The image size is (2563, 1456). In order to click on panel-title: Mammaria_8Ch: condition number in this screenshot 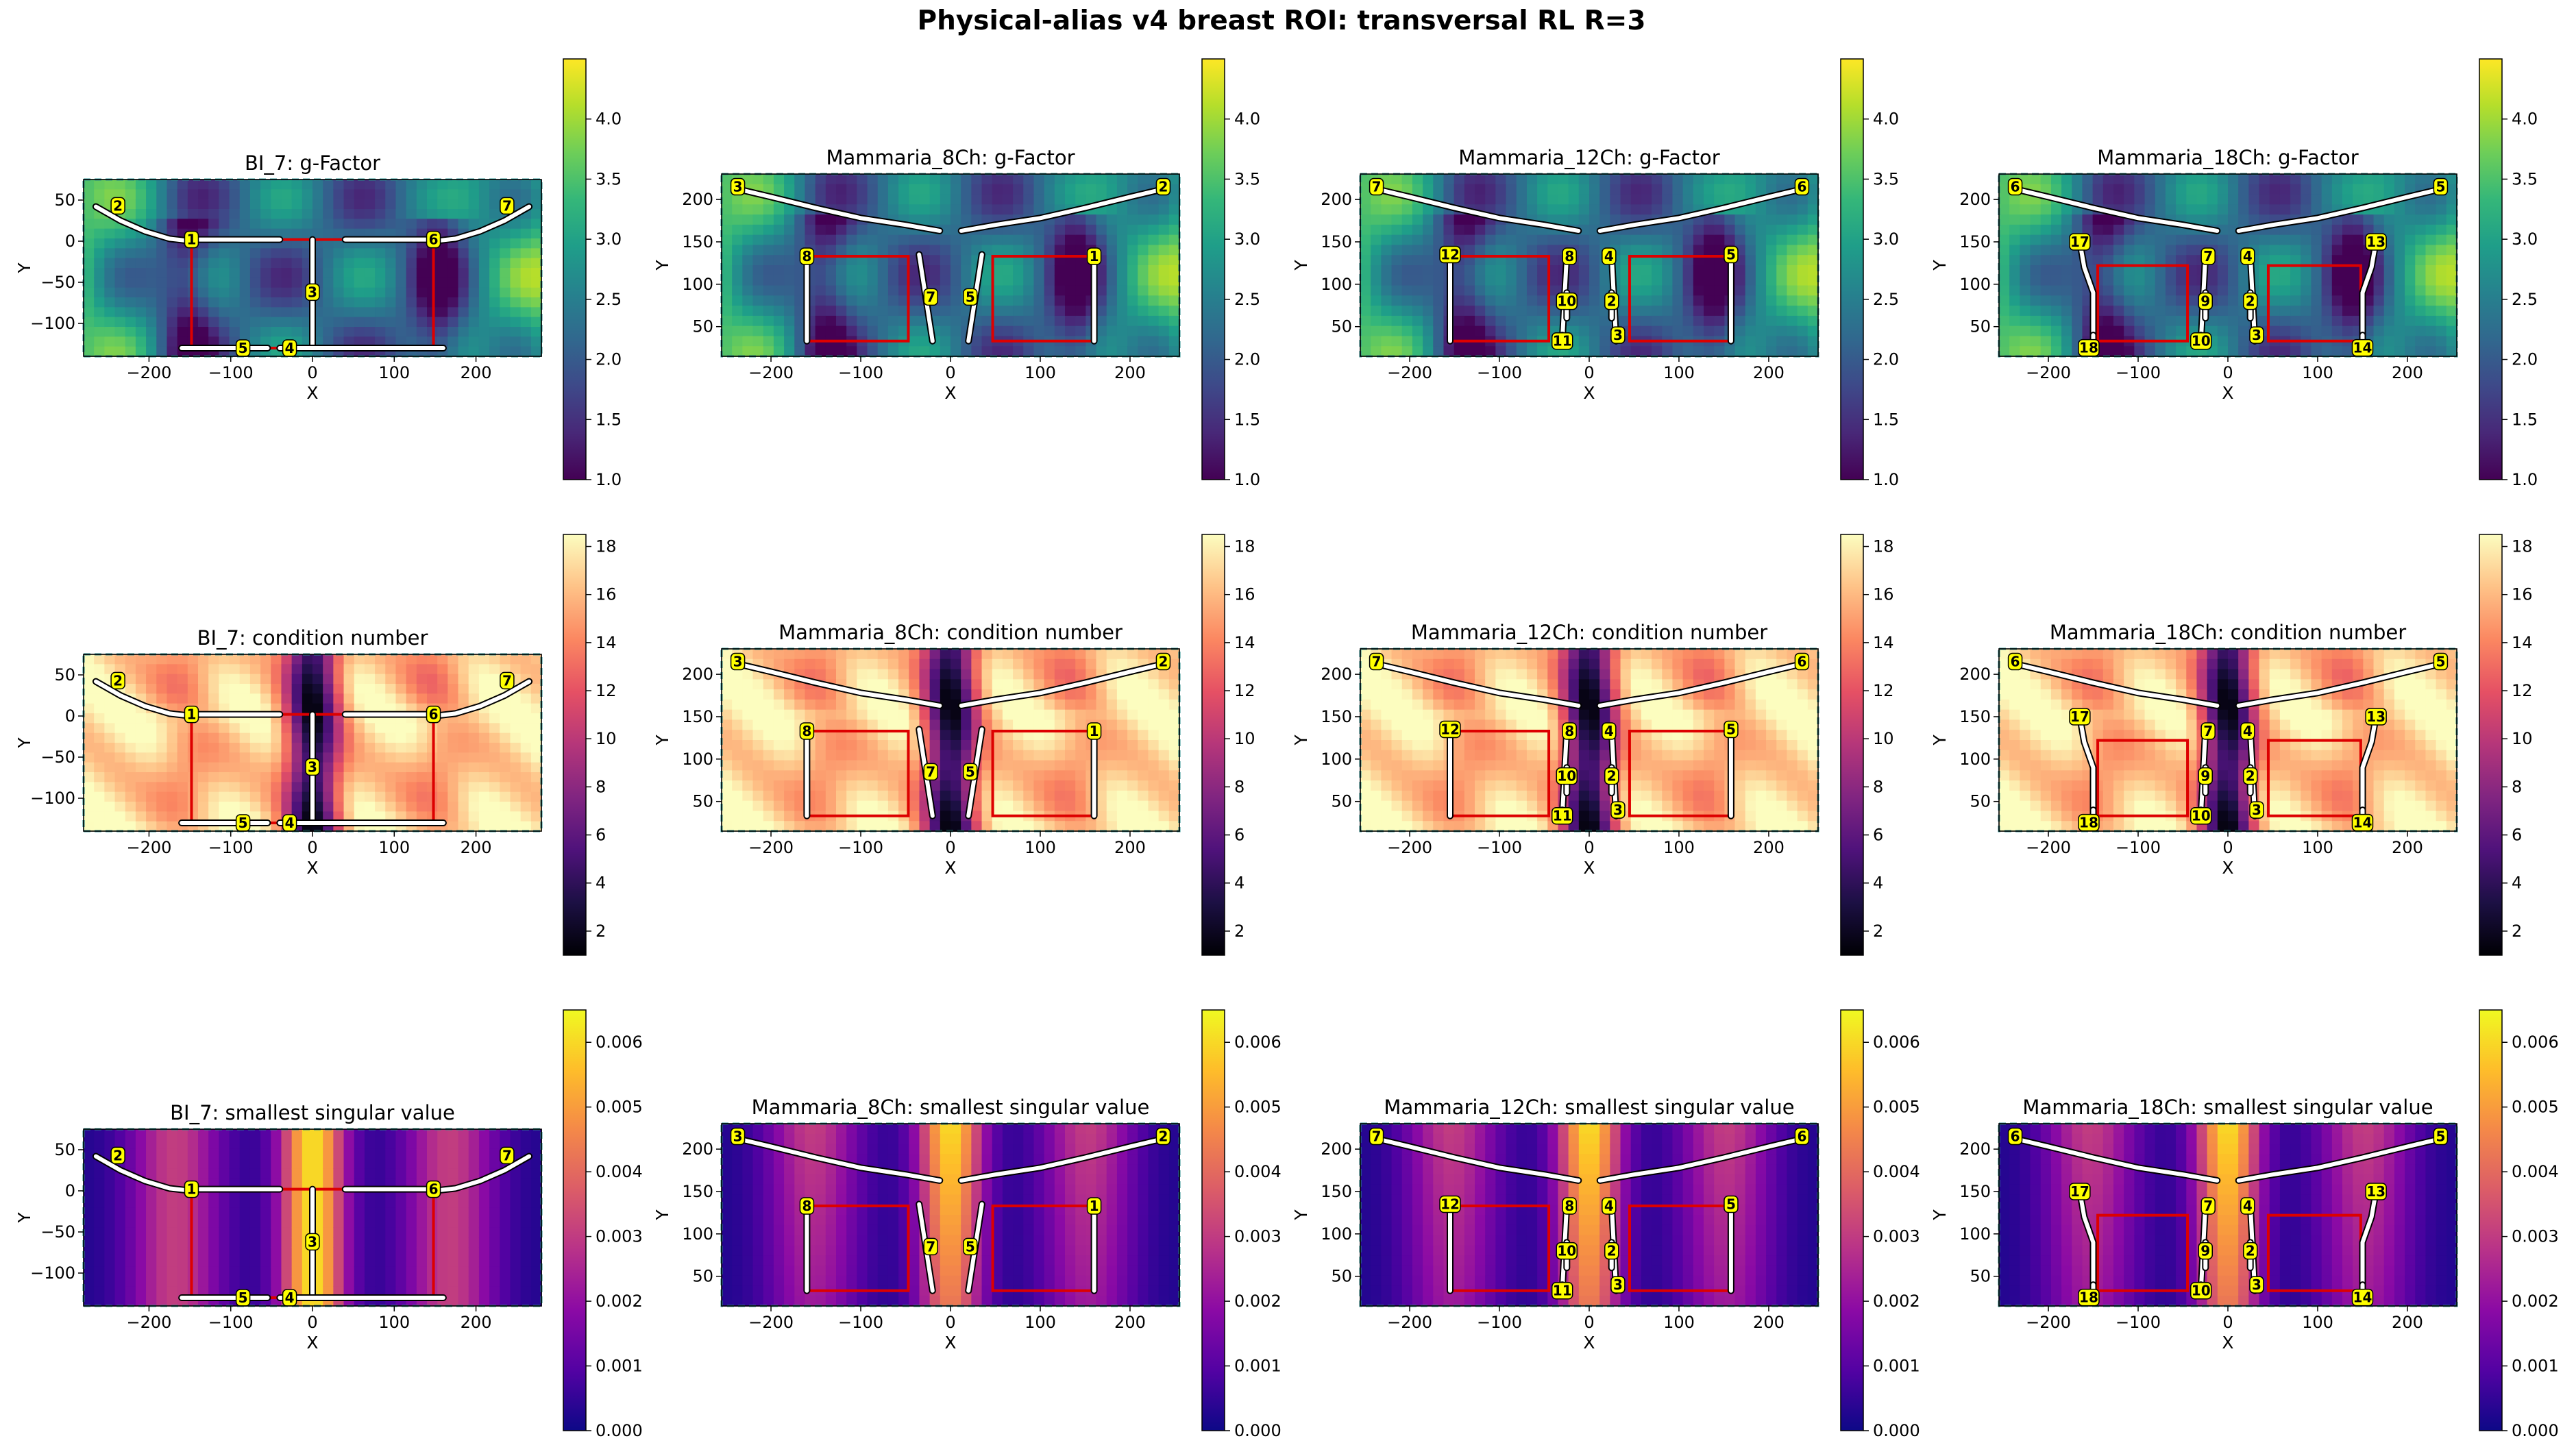, I will do `click(950, 632)`.